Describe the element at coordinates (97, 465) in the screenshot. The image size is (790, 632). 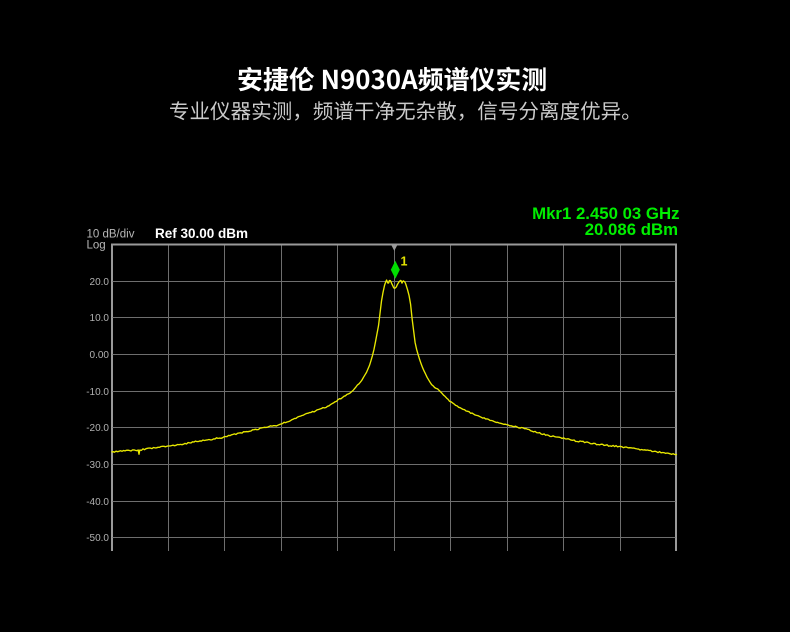
I see `svg-text: -30.0` at that location.